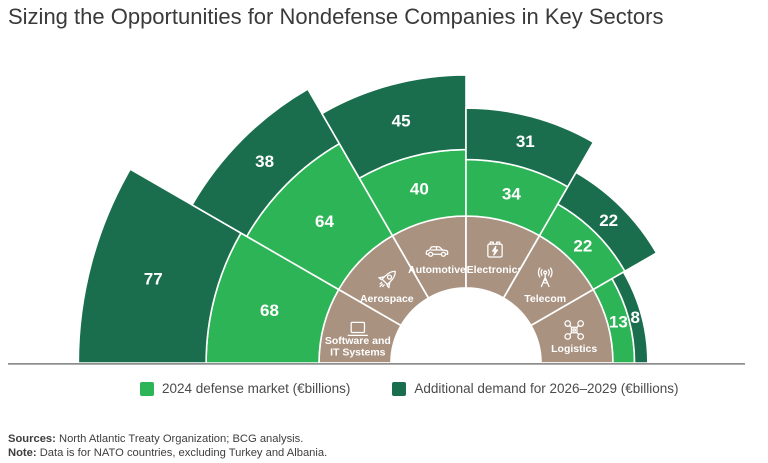  Describe the element at coordinates (387, 299) in the screenshot. I see `sector-label: Aerospace` at that location.